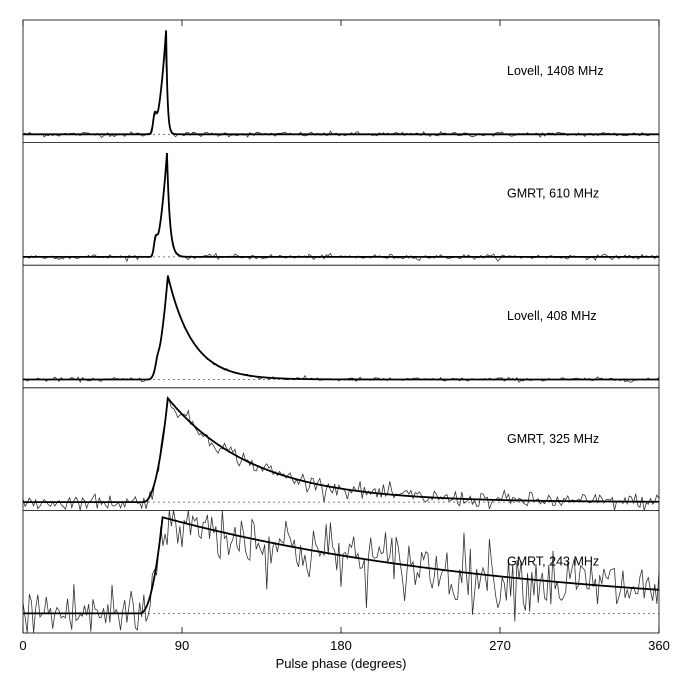 Image resolution: width=689 pixels, height=688 pixels. I want to click on panel-label: Lovell, 1408 MHz, so click(555, 71).